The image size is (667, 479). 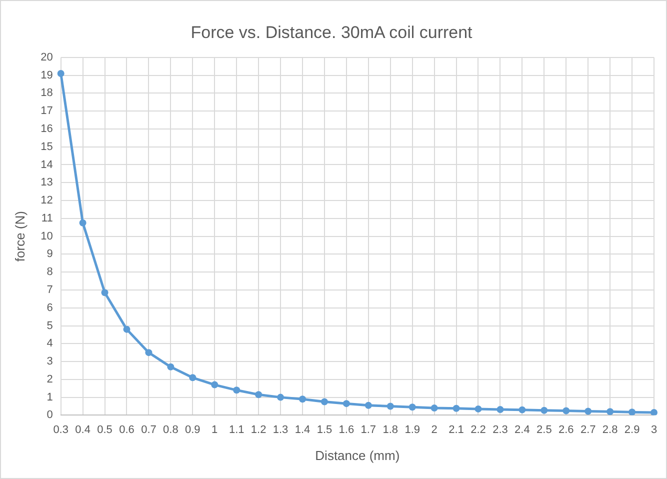 I want to click on x-tick-label: 2, so click(x=434, y=430).